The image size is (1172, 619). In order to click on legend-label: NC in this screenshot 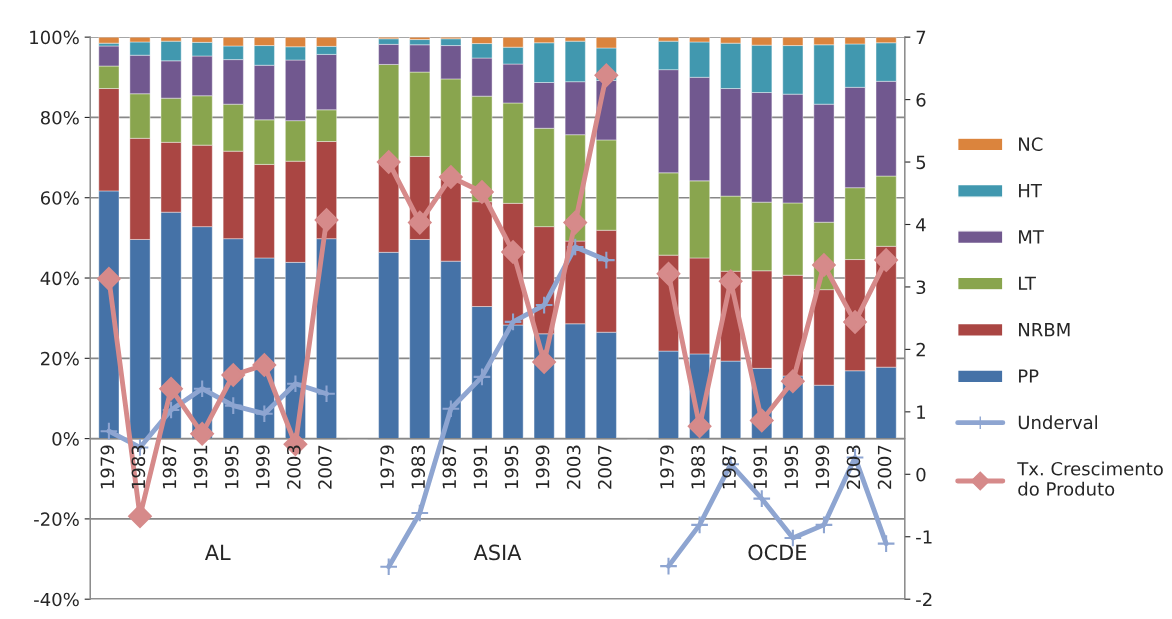, I will do `click(1031, 144)`.